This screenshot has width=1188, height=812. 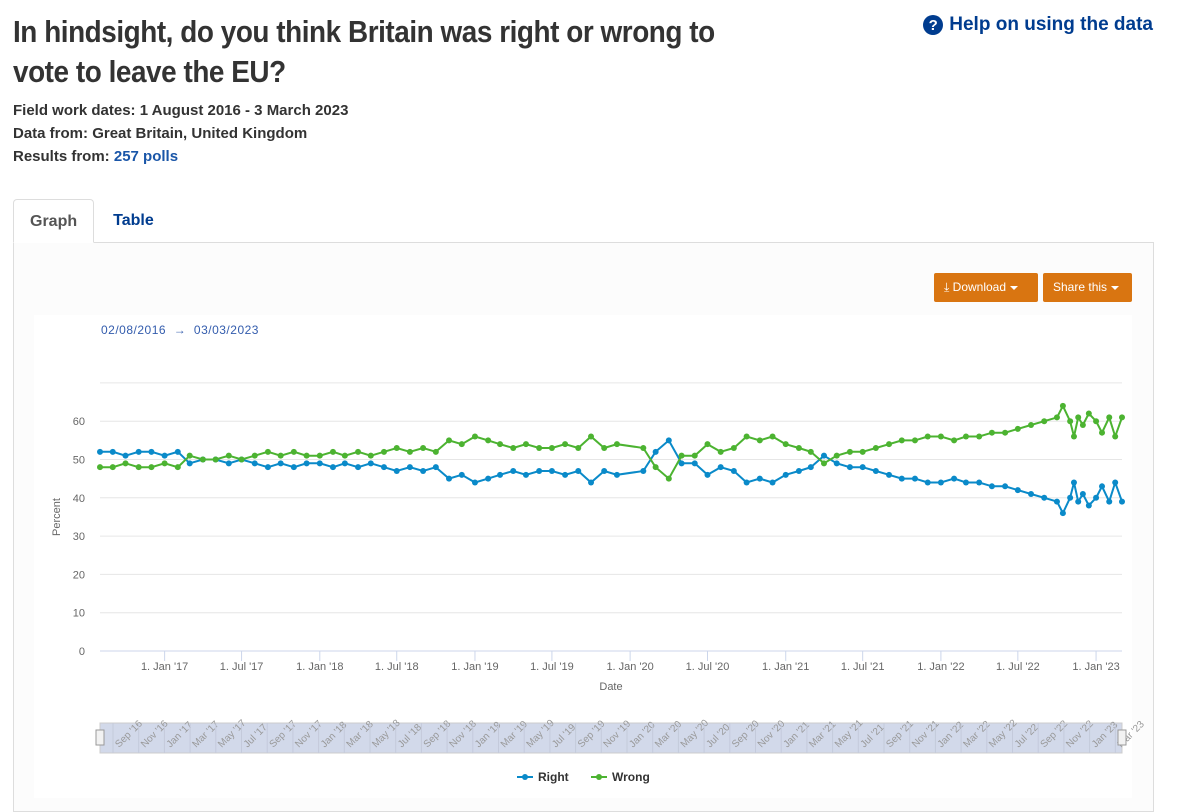 I want to click on question-circle-icon: ?, so click(x=933, y=25).